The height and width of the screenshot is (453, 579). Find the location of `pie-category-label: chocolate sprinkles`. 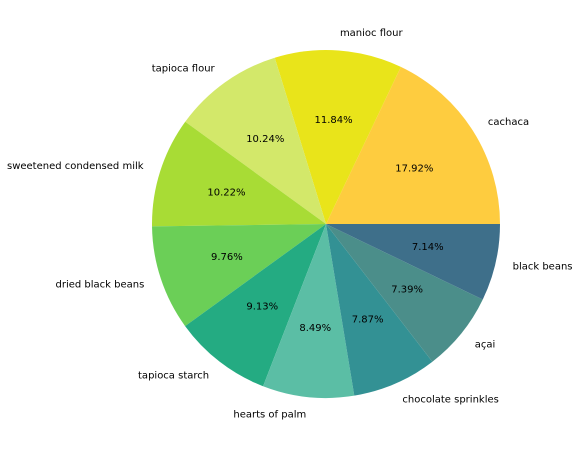

pie-category-label: chocolate sprinkles is located at coordinates (450, 399).